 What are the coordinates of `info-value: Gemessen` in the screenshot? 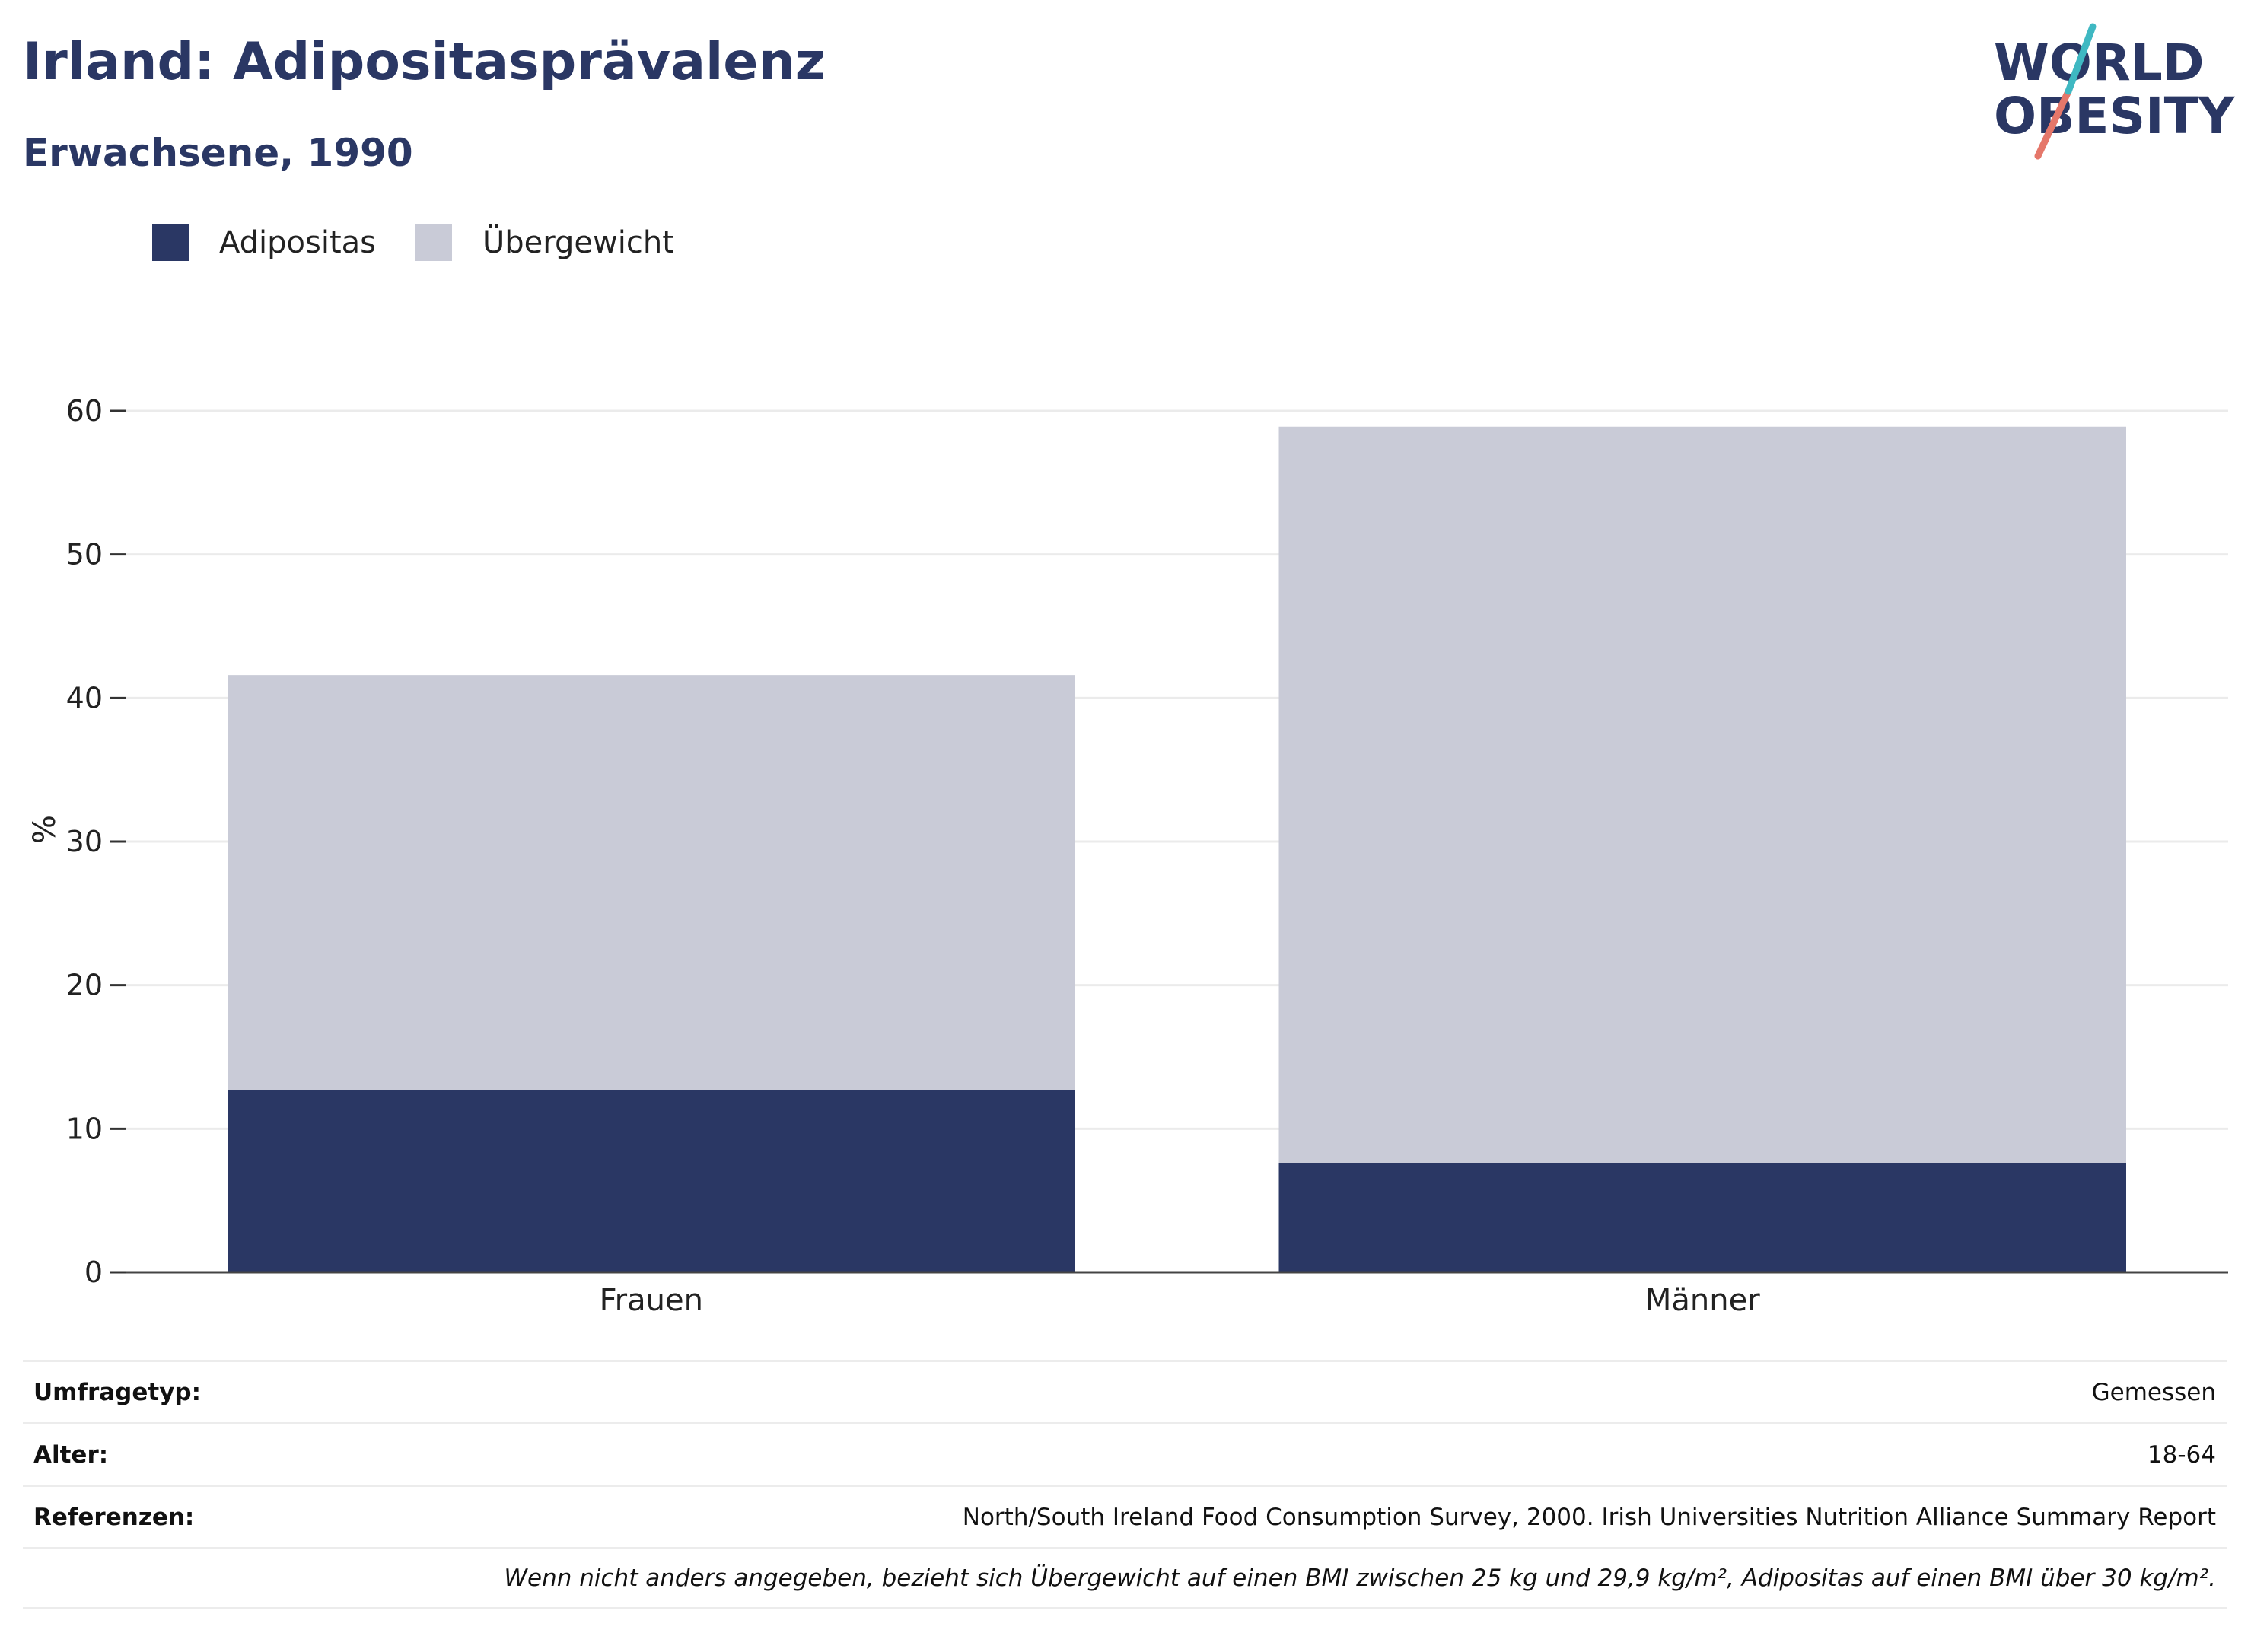 It's located at (2153, 1392).